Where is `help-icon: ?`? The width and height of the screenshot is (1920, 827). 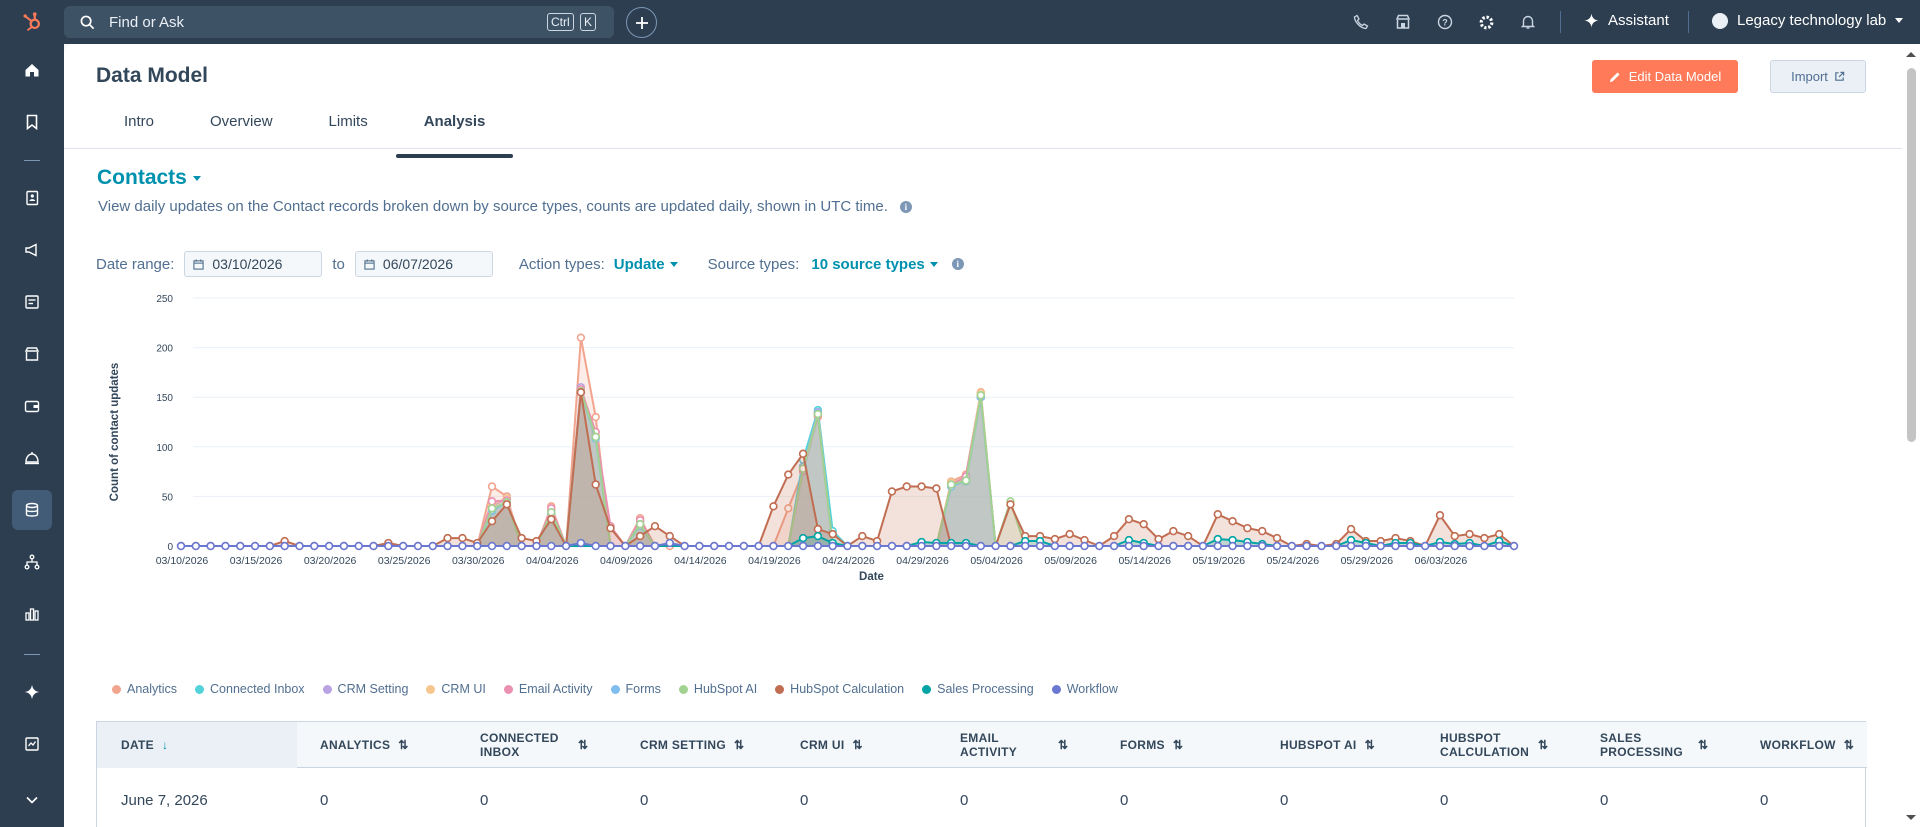
help-icon: ? is located at coordinates (1445, 22).